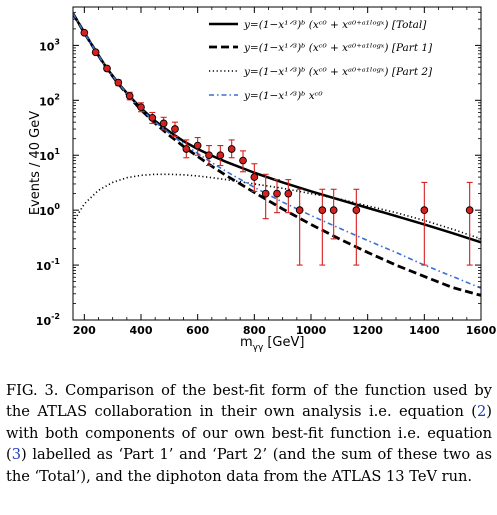 The height and width of the screenshot is (515, 497). What do you see at coordinates (481, 330) in the screenshot?
I see `x-tick-label: 1600` at bounding box center [481, 330].